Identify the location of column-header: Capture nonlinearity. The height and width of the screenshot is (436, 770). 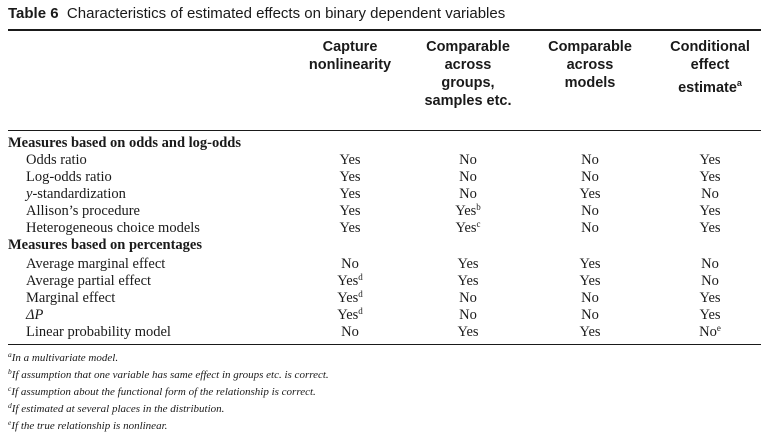
(350, 56).